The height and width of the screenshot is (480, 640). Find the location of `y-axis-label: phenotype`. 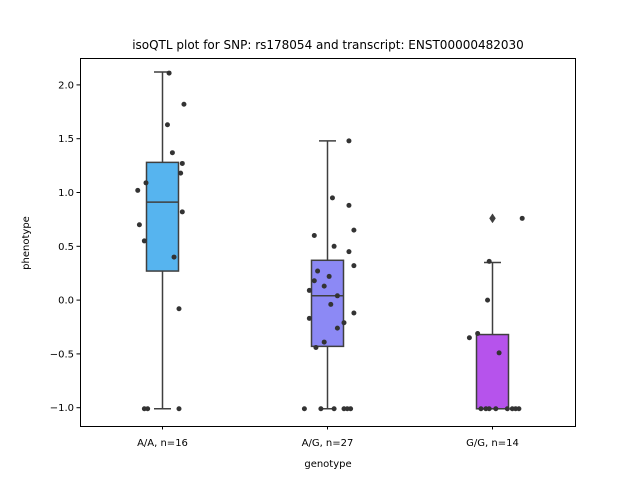

y-axis-label: phenotype is located at coordinates (26, 243).